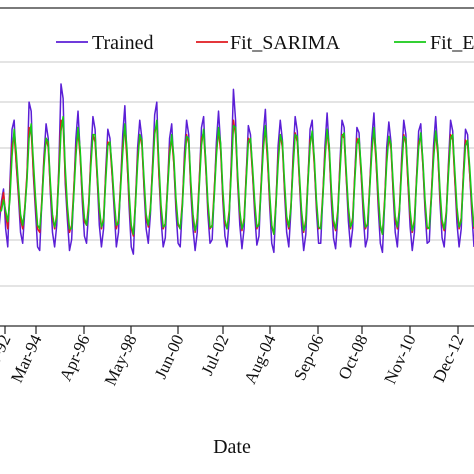 This screenshot has width=474, height=474. I want to click on x-tick-label: Dec-12, so click(448, 358).